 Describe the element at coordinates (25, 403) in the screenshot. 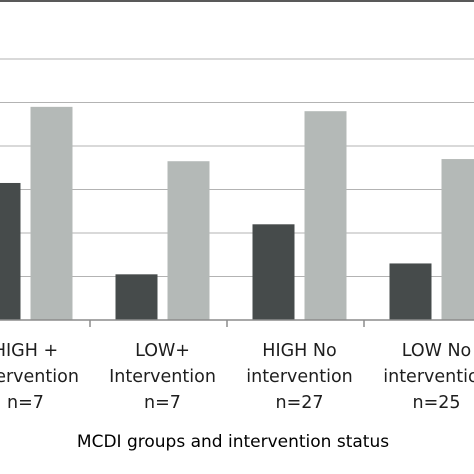

I see `category-label-1-line-3: n=7` at that location.